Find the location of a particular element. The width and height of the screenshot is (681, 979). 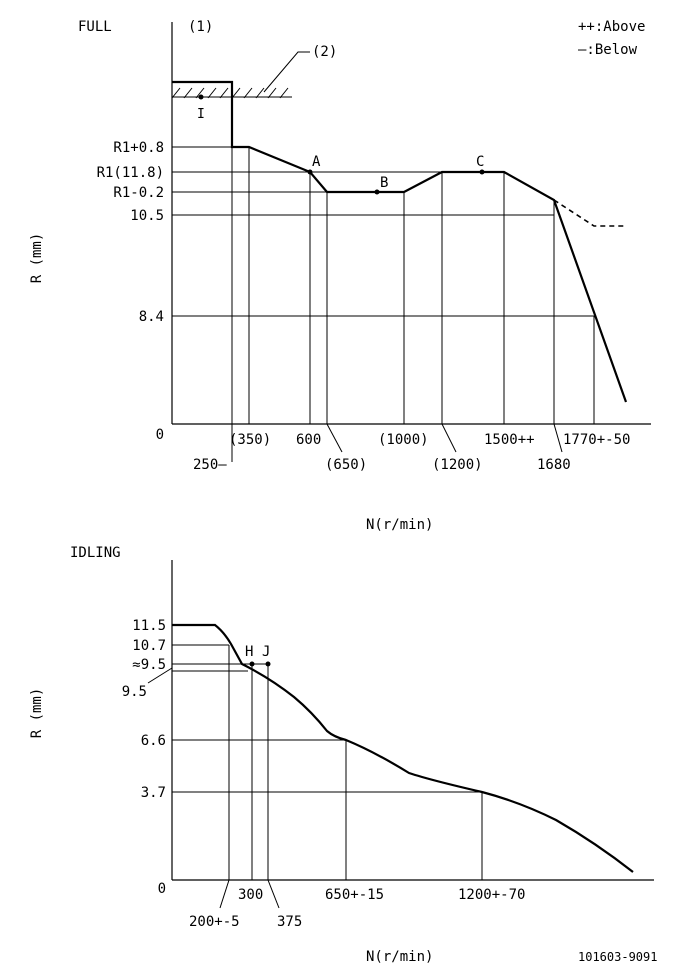

idling-point-h is located at coordinates (252, 664).